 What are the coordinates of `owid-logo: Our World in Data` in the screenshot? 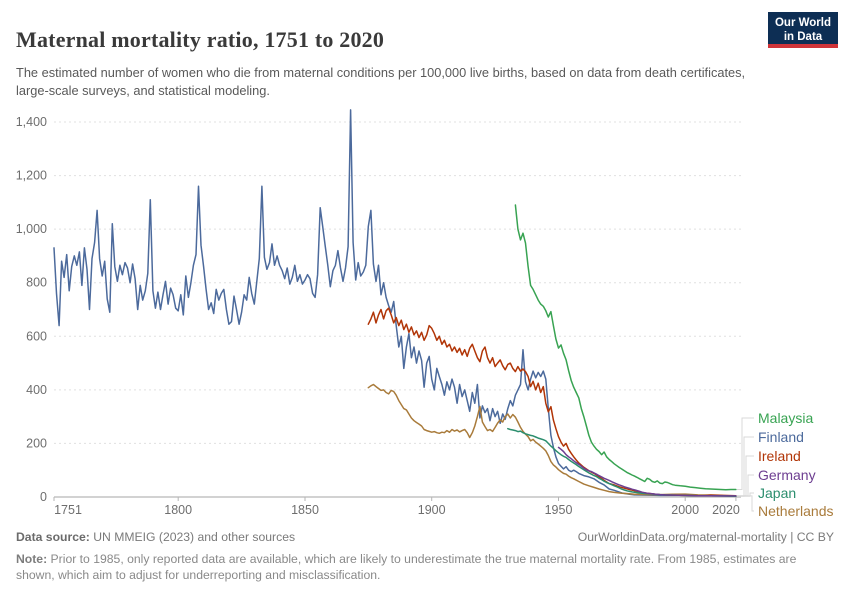 It's located at (803, 30).